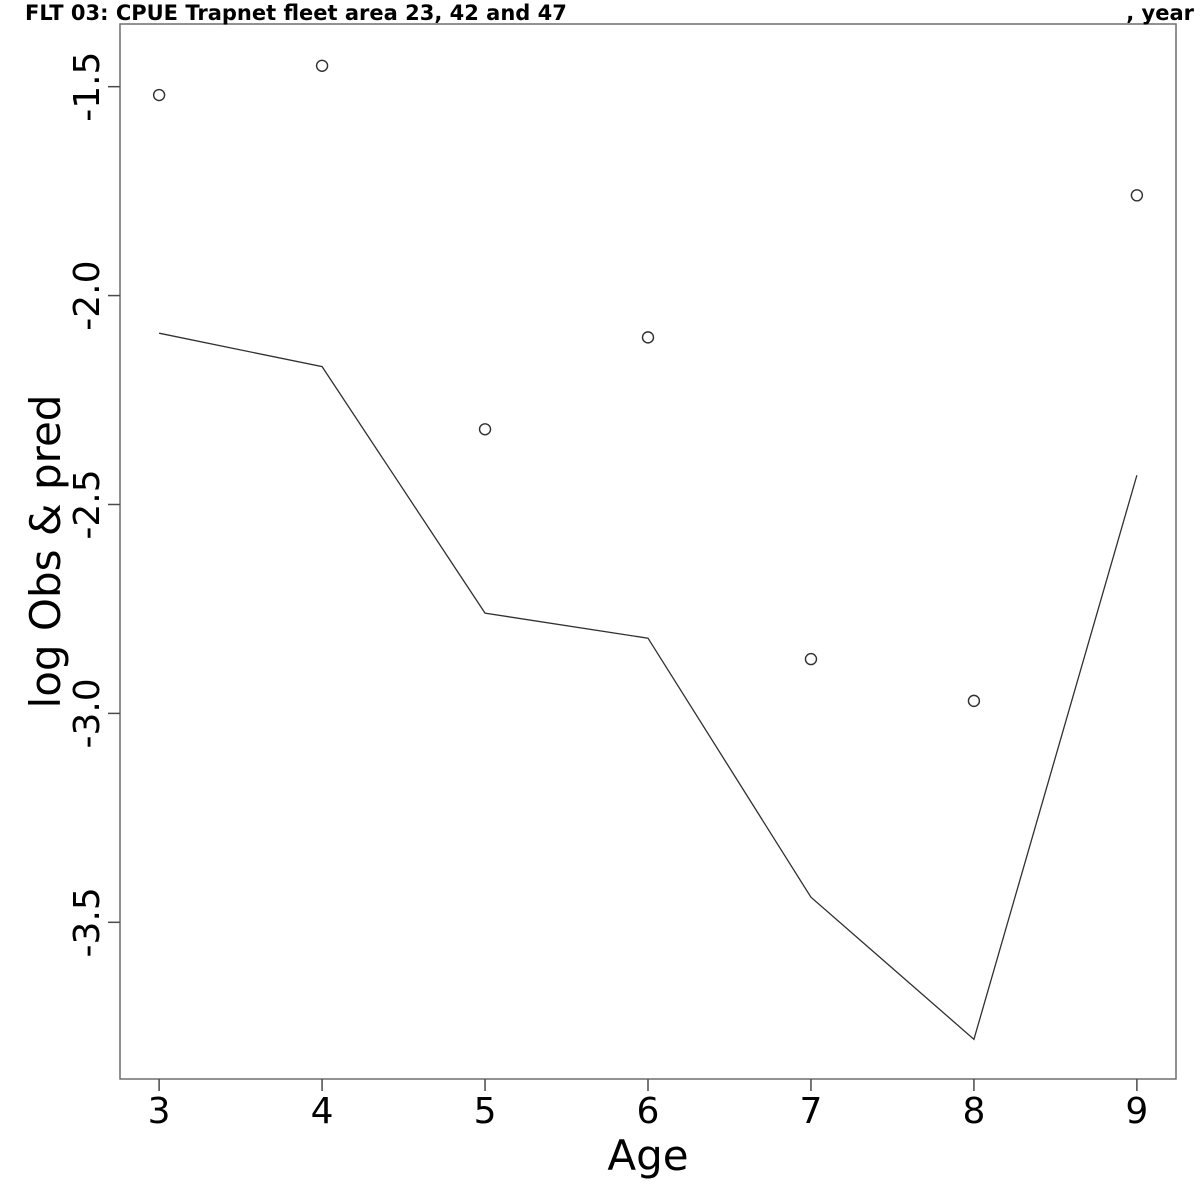 The height and width of the screenshot is (1200, 1200). Describe the element at coordinates (322, 1111) in the screenshot. I see `x-axis-tick-label: 4` at that location.